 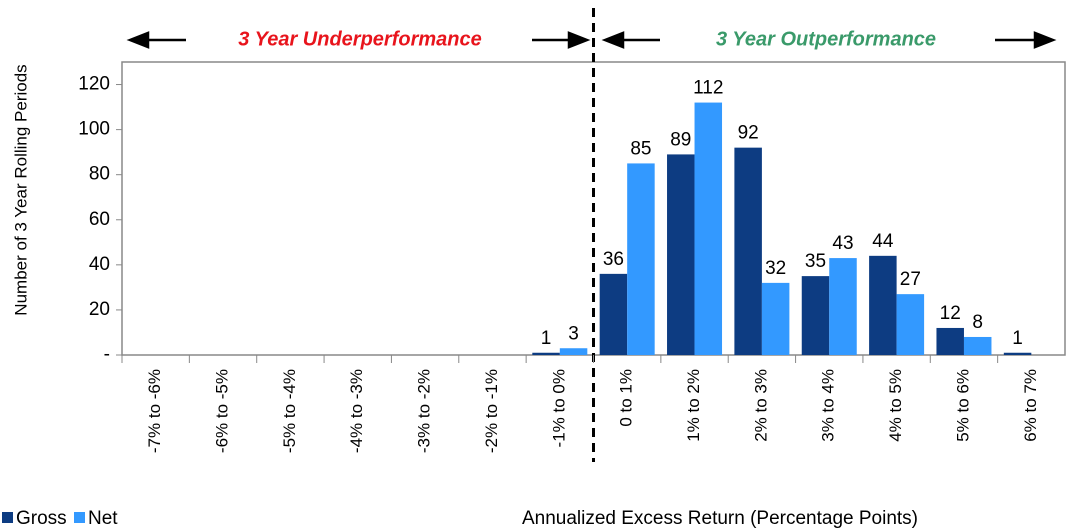 I want to click on x-tick-label: -6% to -5%, so click(x=222, y=411).